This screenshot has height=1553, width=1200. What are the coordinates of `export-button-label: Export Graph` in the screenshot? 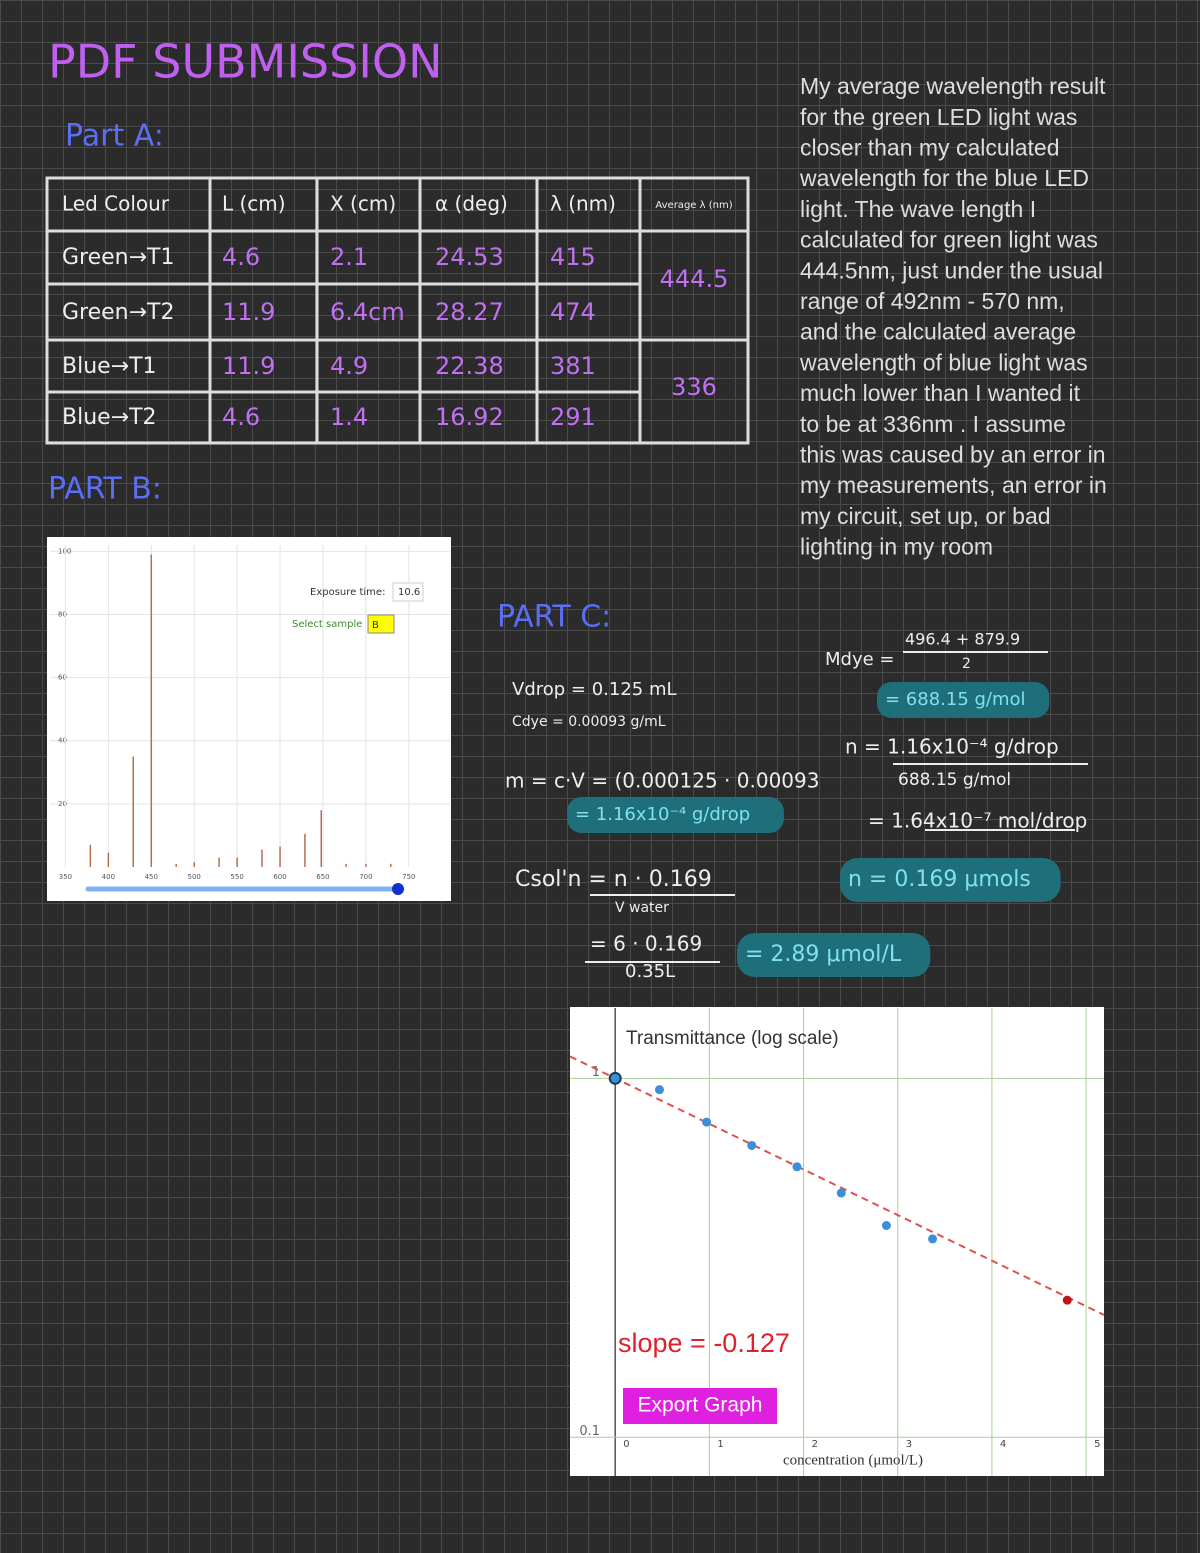 It's located at (700, 1405).